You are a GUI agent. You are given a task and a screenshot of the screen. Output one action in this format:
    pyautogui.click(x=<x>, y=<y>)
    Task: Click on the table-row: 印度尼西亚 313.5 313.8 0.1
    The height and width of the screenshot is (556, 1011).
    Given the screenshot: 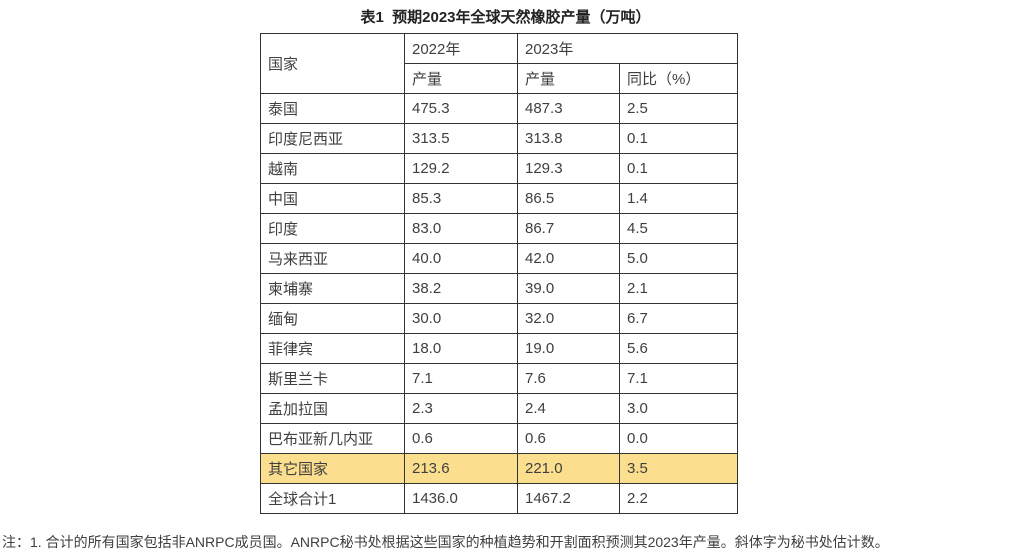 What is the action you would take?
    pyautogui.click(x=499, y=138)
    